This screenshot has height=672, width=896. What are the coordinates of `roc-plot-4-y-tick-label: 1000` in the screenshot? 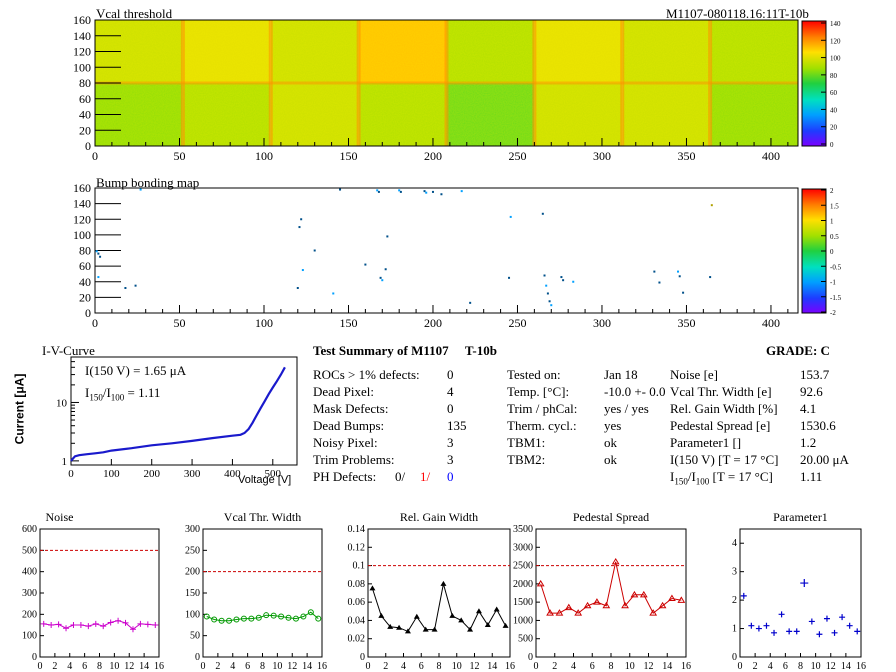 It's located at (523, 620).